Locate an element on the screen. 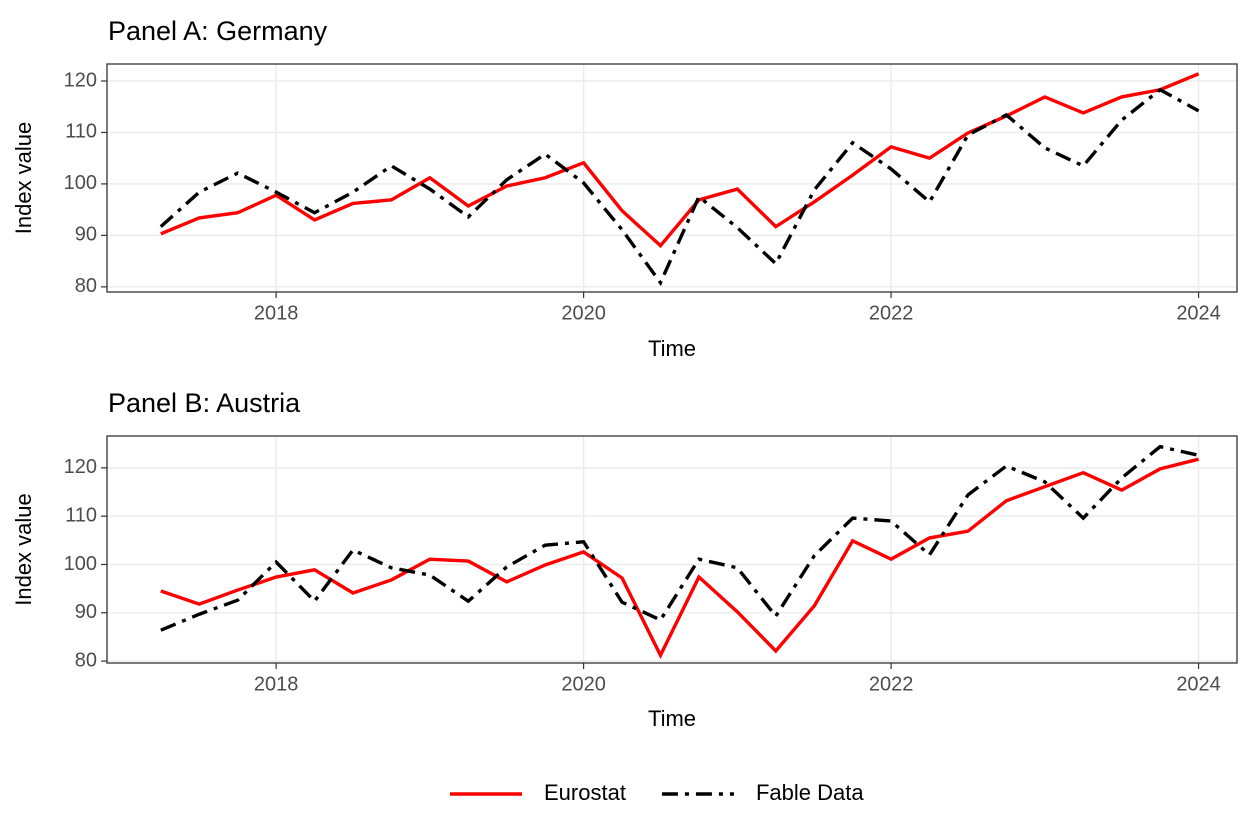 The height and width of the screenshot is (832, 1242). panel-title: Panel A: Germany is located at coordinates (218, 31).